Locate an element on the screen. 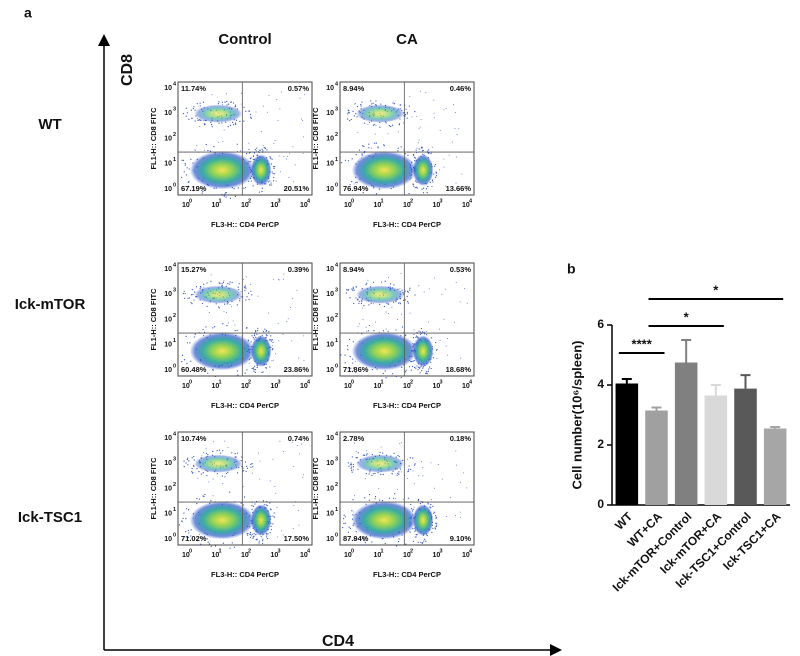 The width and height of the screenshot is (800, 656). tick-exponent: 0 is located at coordinates (174, 535).